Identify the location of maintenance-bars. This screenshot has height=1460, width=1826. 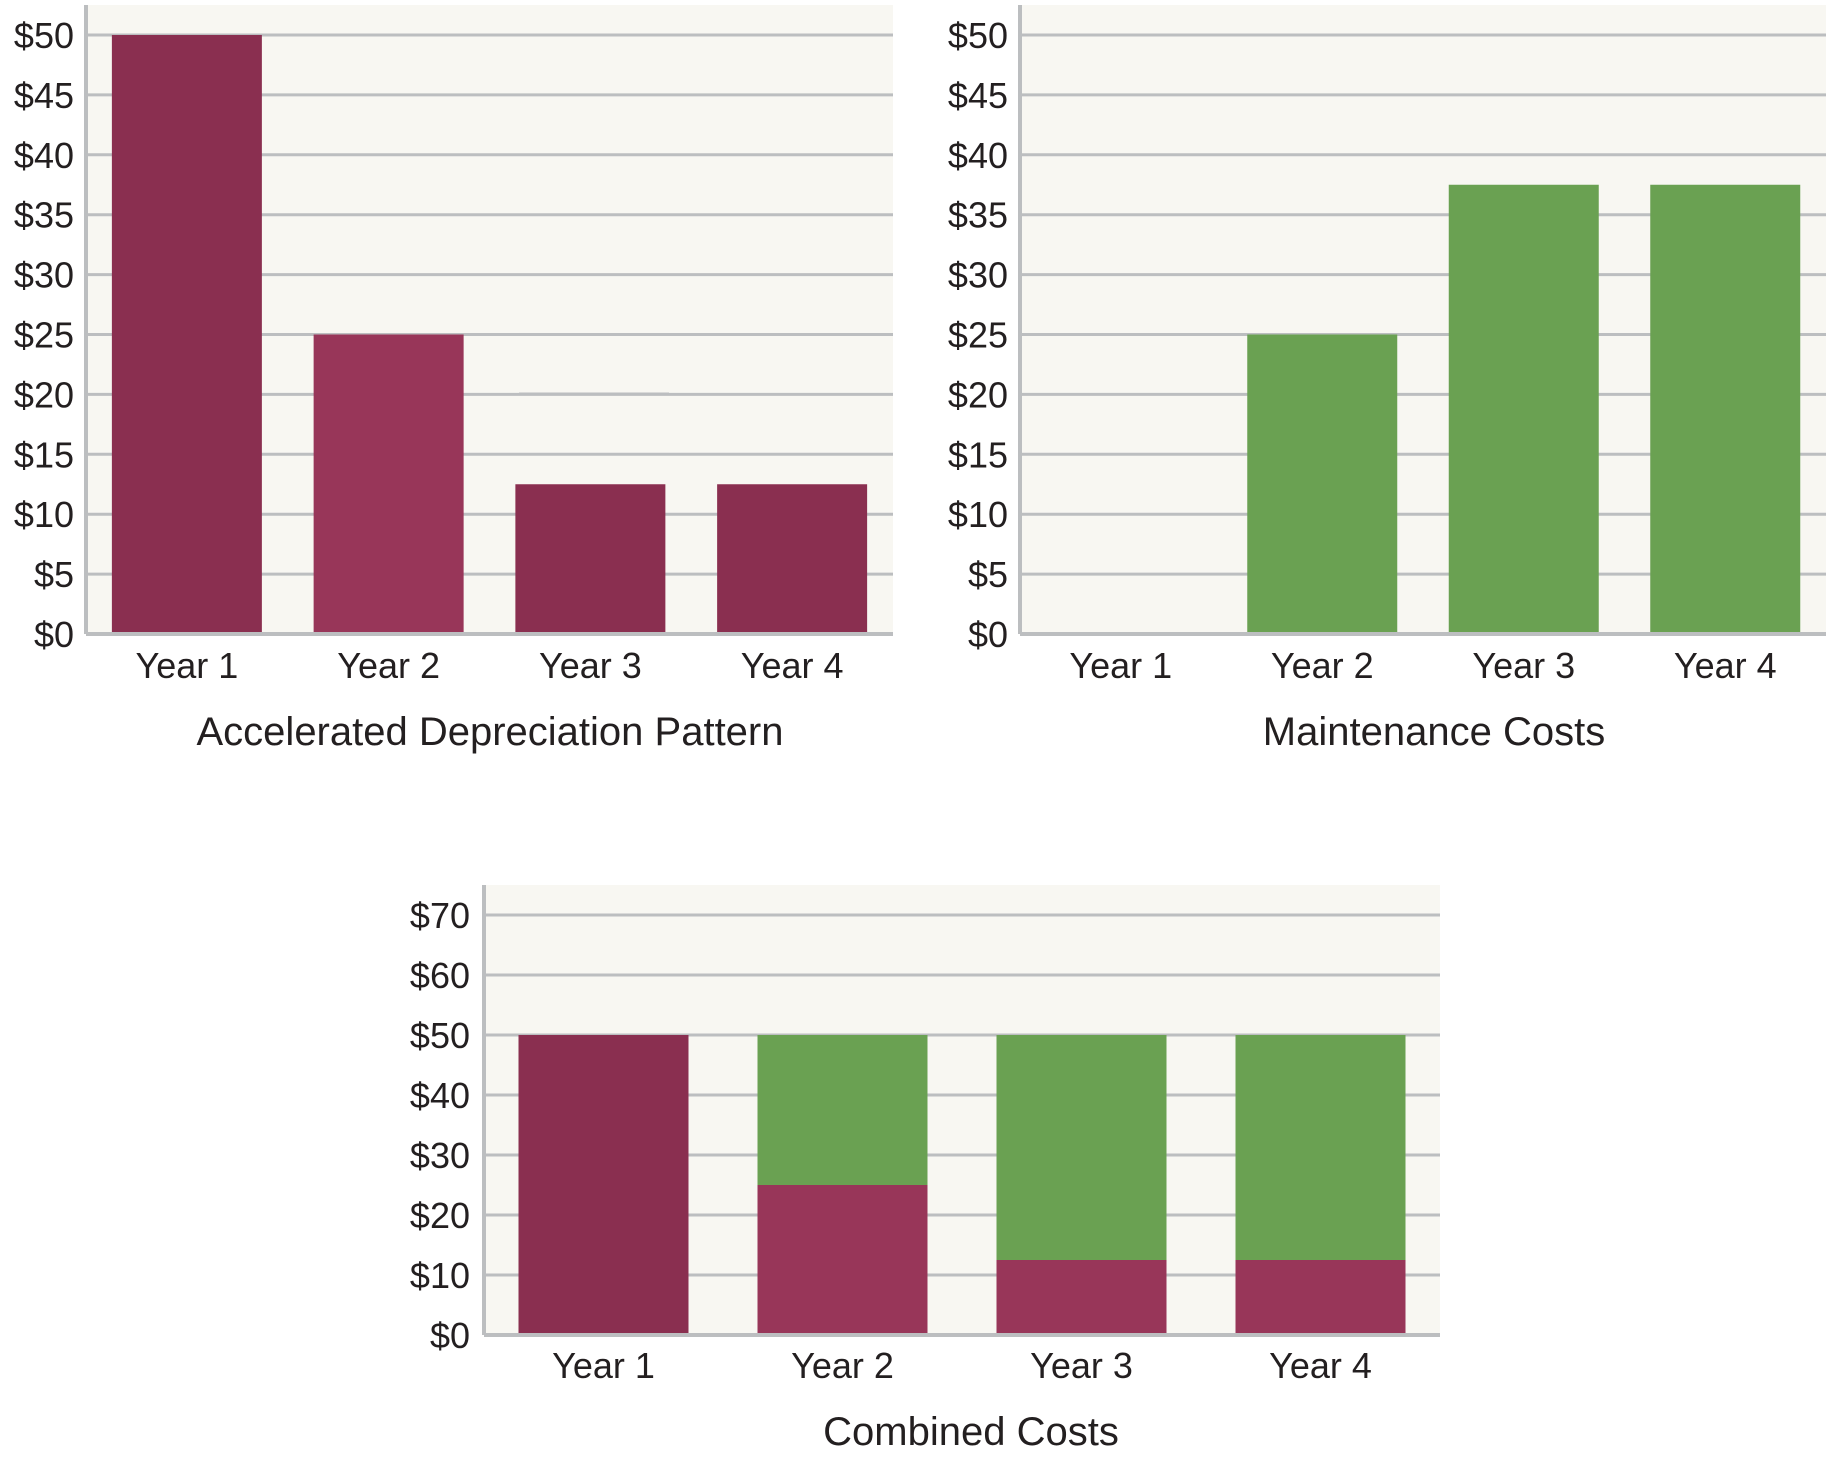
(1524, 409).